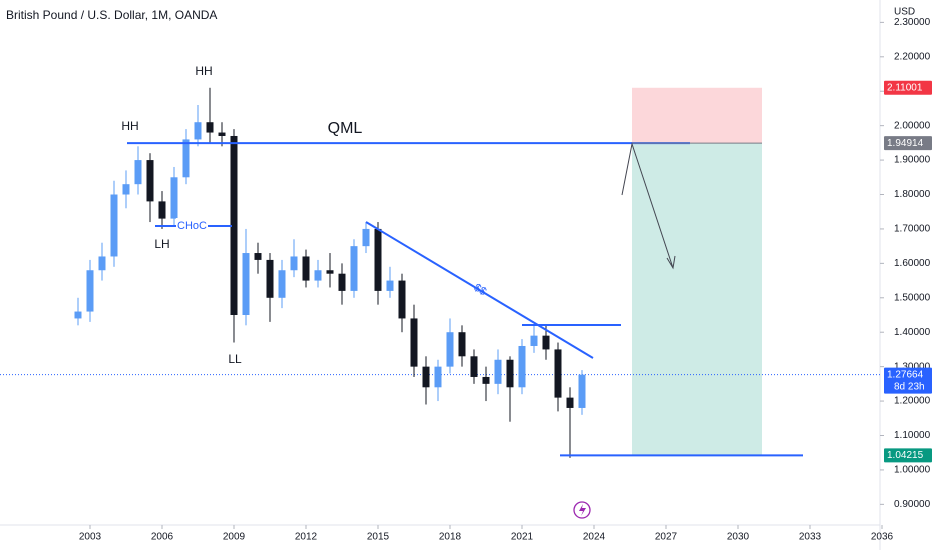 The width and height of the screenshot is (932, 555). Describe the element at coordinates (450, 537) in the screenshot. I see `x-tick-label: 2018` at that location.